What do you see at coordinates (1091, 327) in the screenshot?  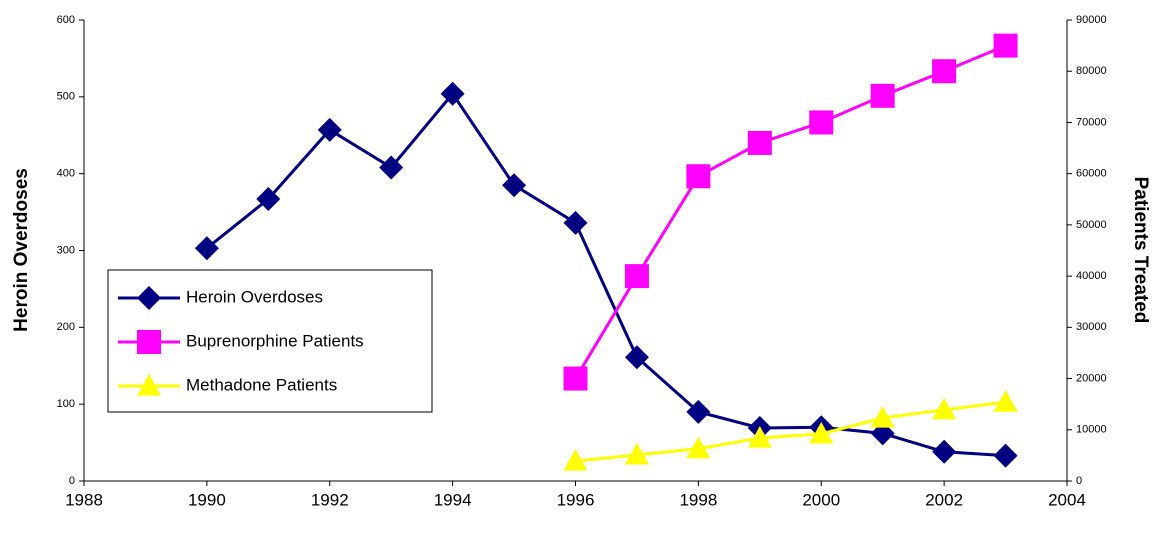 I see `y2-tick-label: 30000` at bounding box center [1091, 327].